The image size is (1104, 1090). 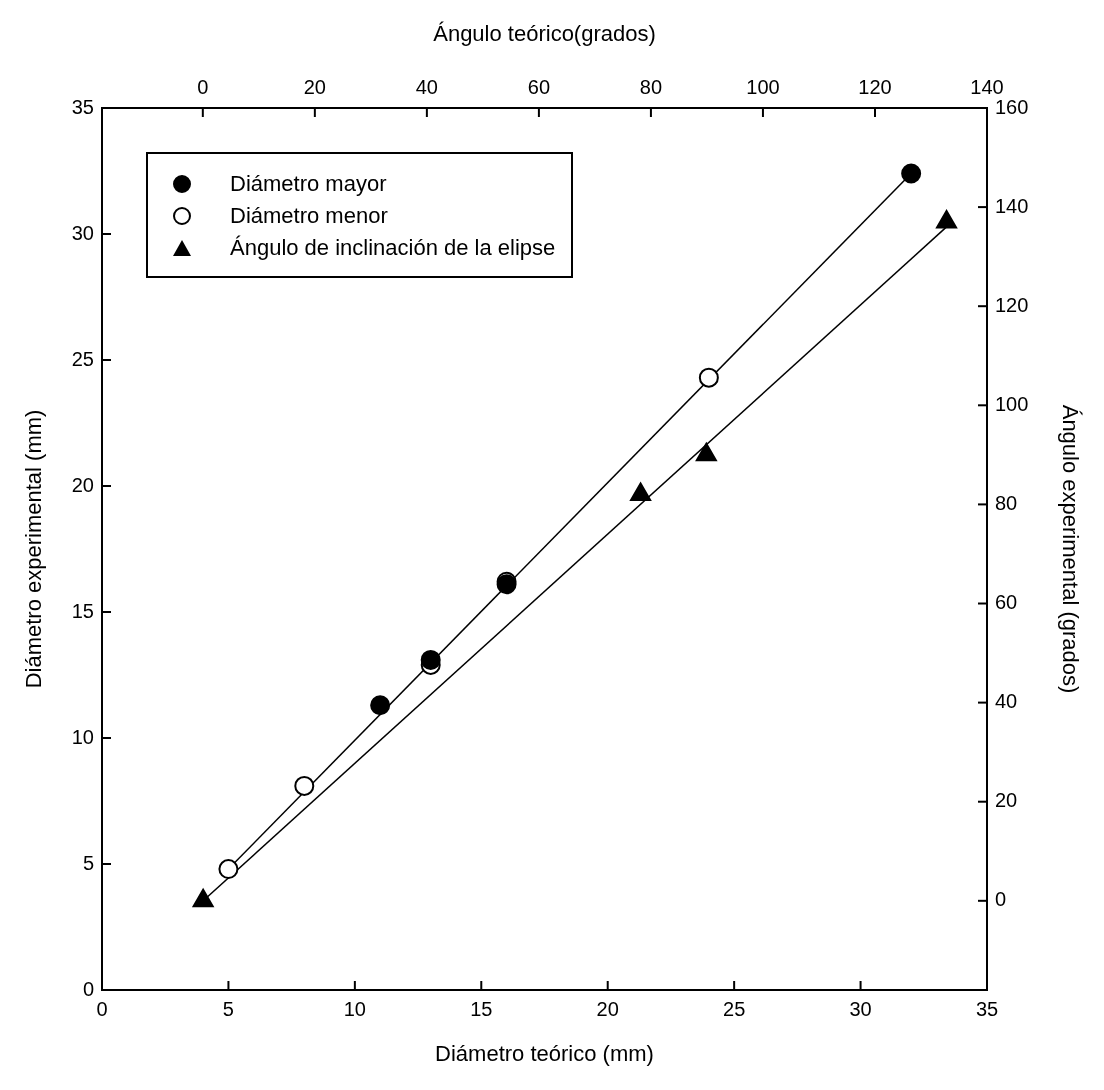 I want to click on y2-axis-title: Ángulo experimental (grados), so click(x=1070, y=549).